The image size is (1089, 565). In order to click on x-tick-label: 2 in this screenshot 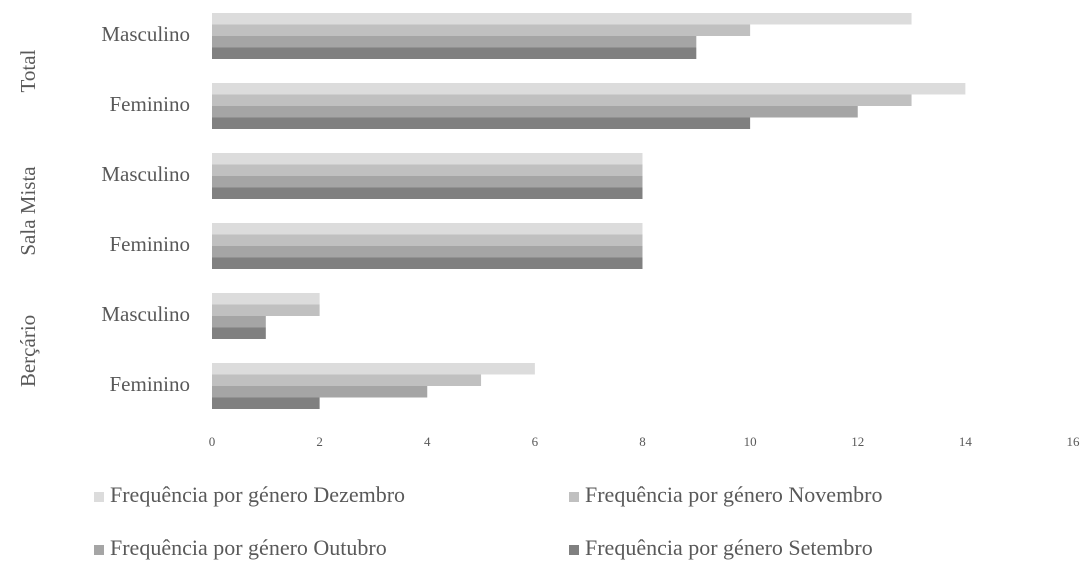, I will do `click(319, 441)`.